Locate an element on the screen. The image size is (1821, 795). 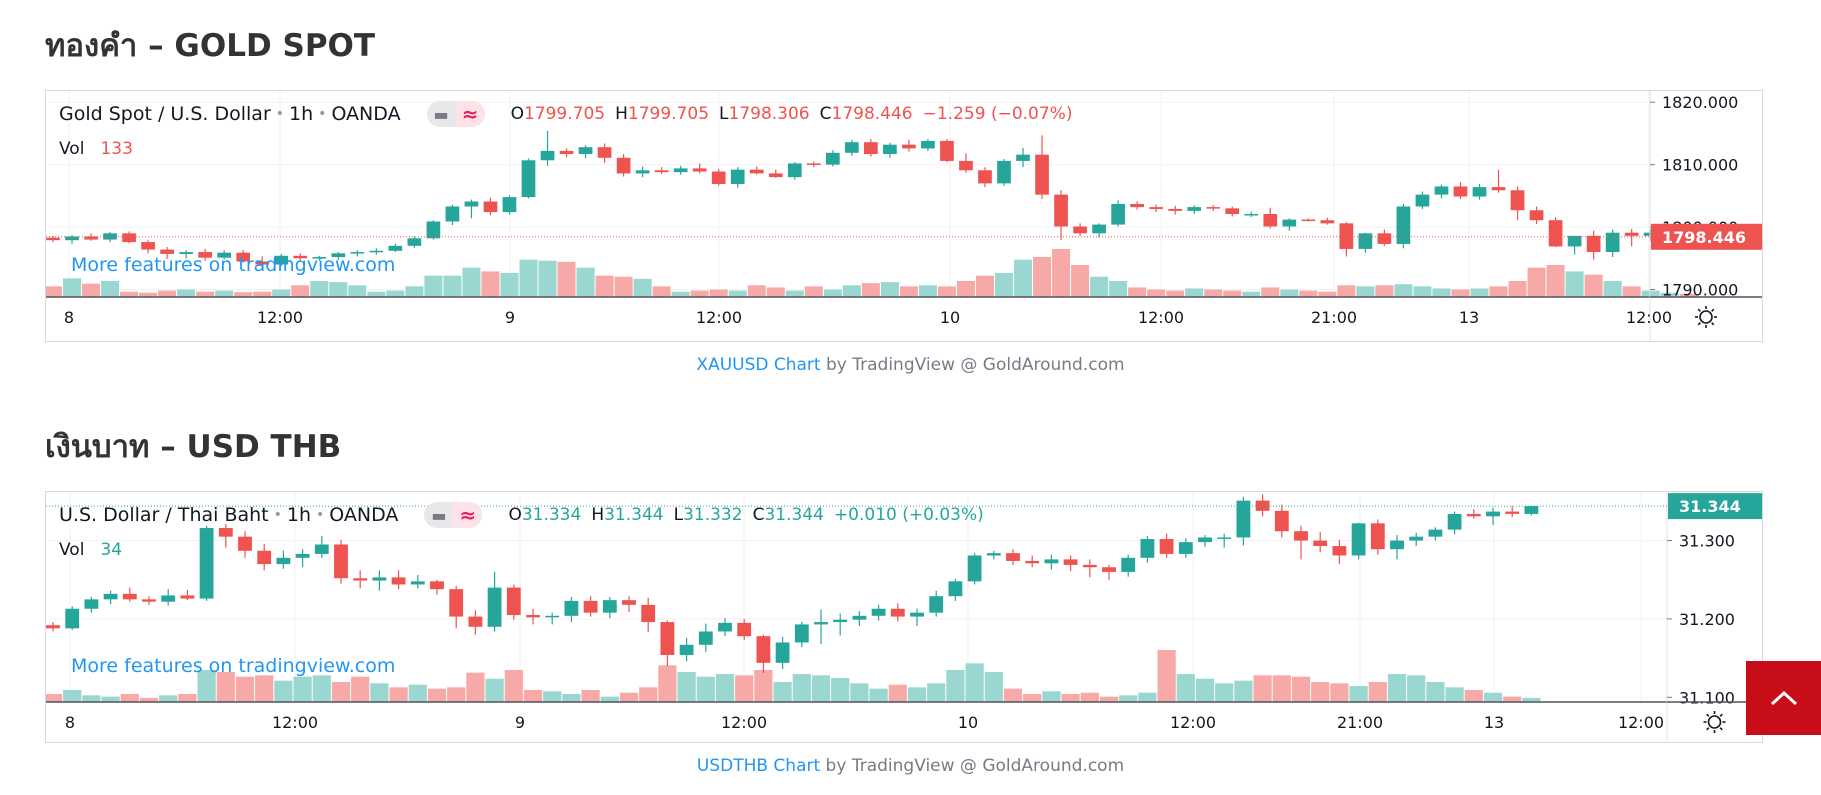
xauusd-chart-link: XAUUSD Chart is located at coordinates (758, 365).